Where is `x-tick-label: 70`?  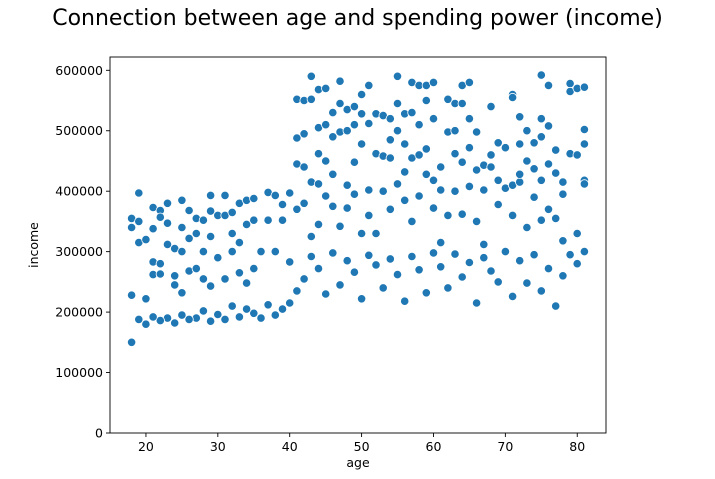 x-tick-label: 70 is located at coordinates (505, 446).